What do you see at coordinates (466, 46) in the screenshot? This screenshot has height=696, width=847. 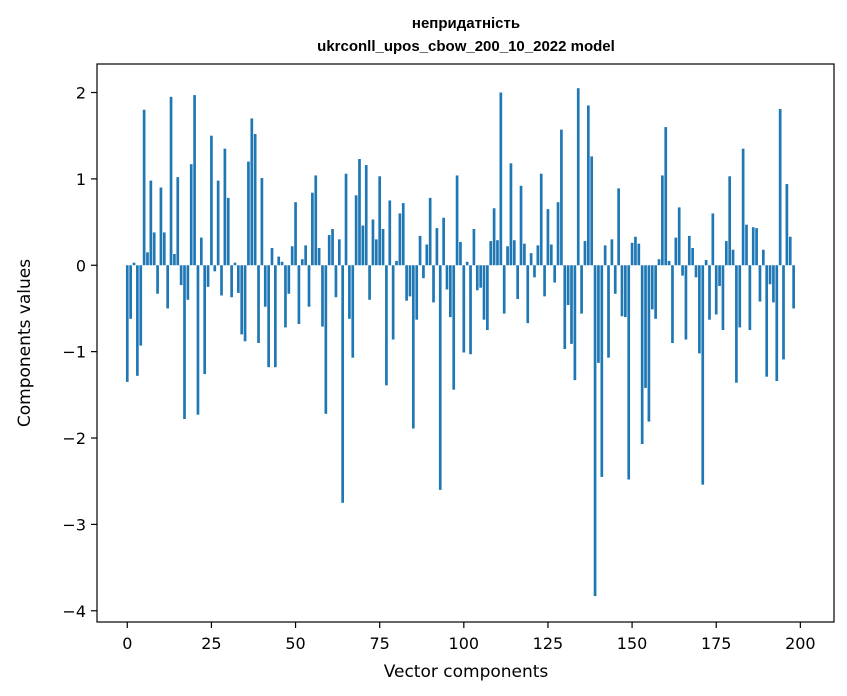 I see `chart-subtitle: ukrconll_upos_cbow_200_10_2022 model` at bounding box center [466, 46].